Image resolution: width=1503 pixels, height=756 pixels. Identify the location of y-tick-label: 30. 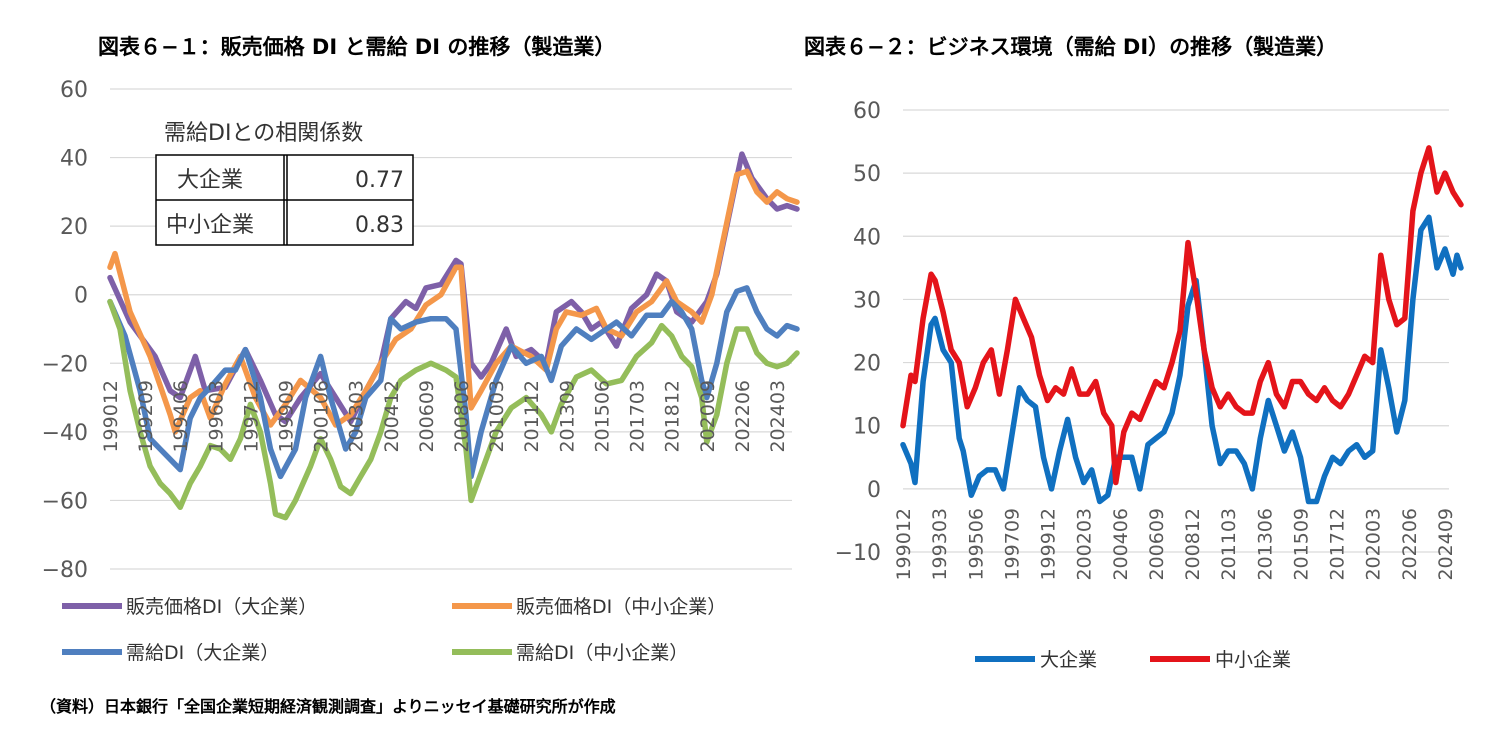
(867, 300).